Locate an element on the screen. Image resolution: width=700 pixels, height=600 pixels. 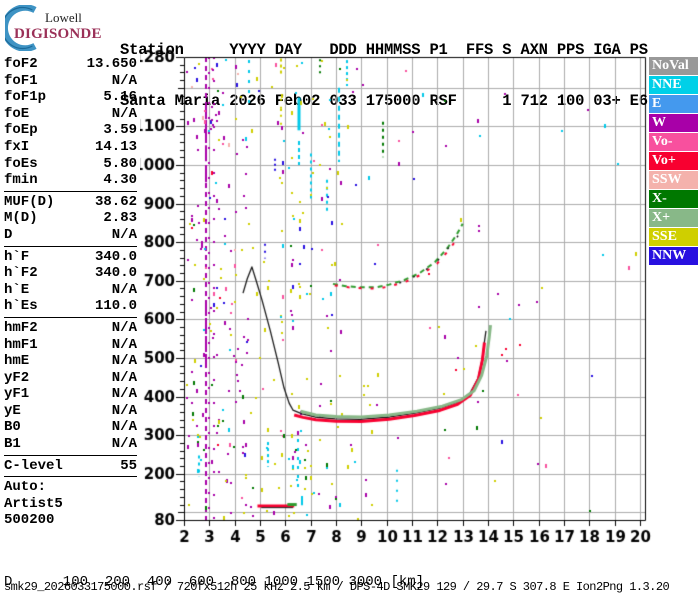
legend-item-nnw: NNW is located at coordinates (673, 256).